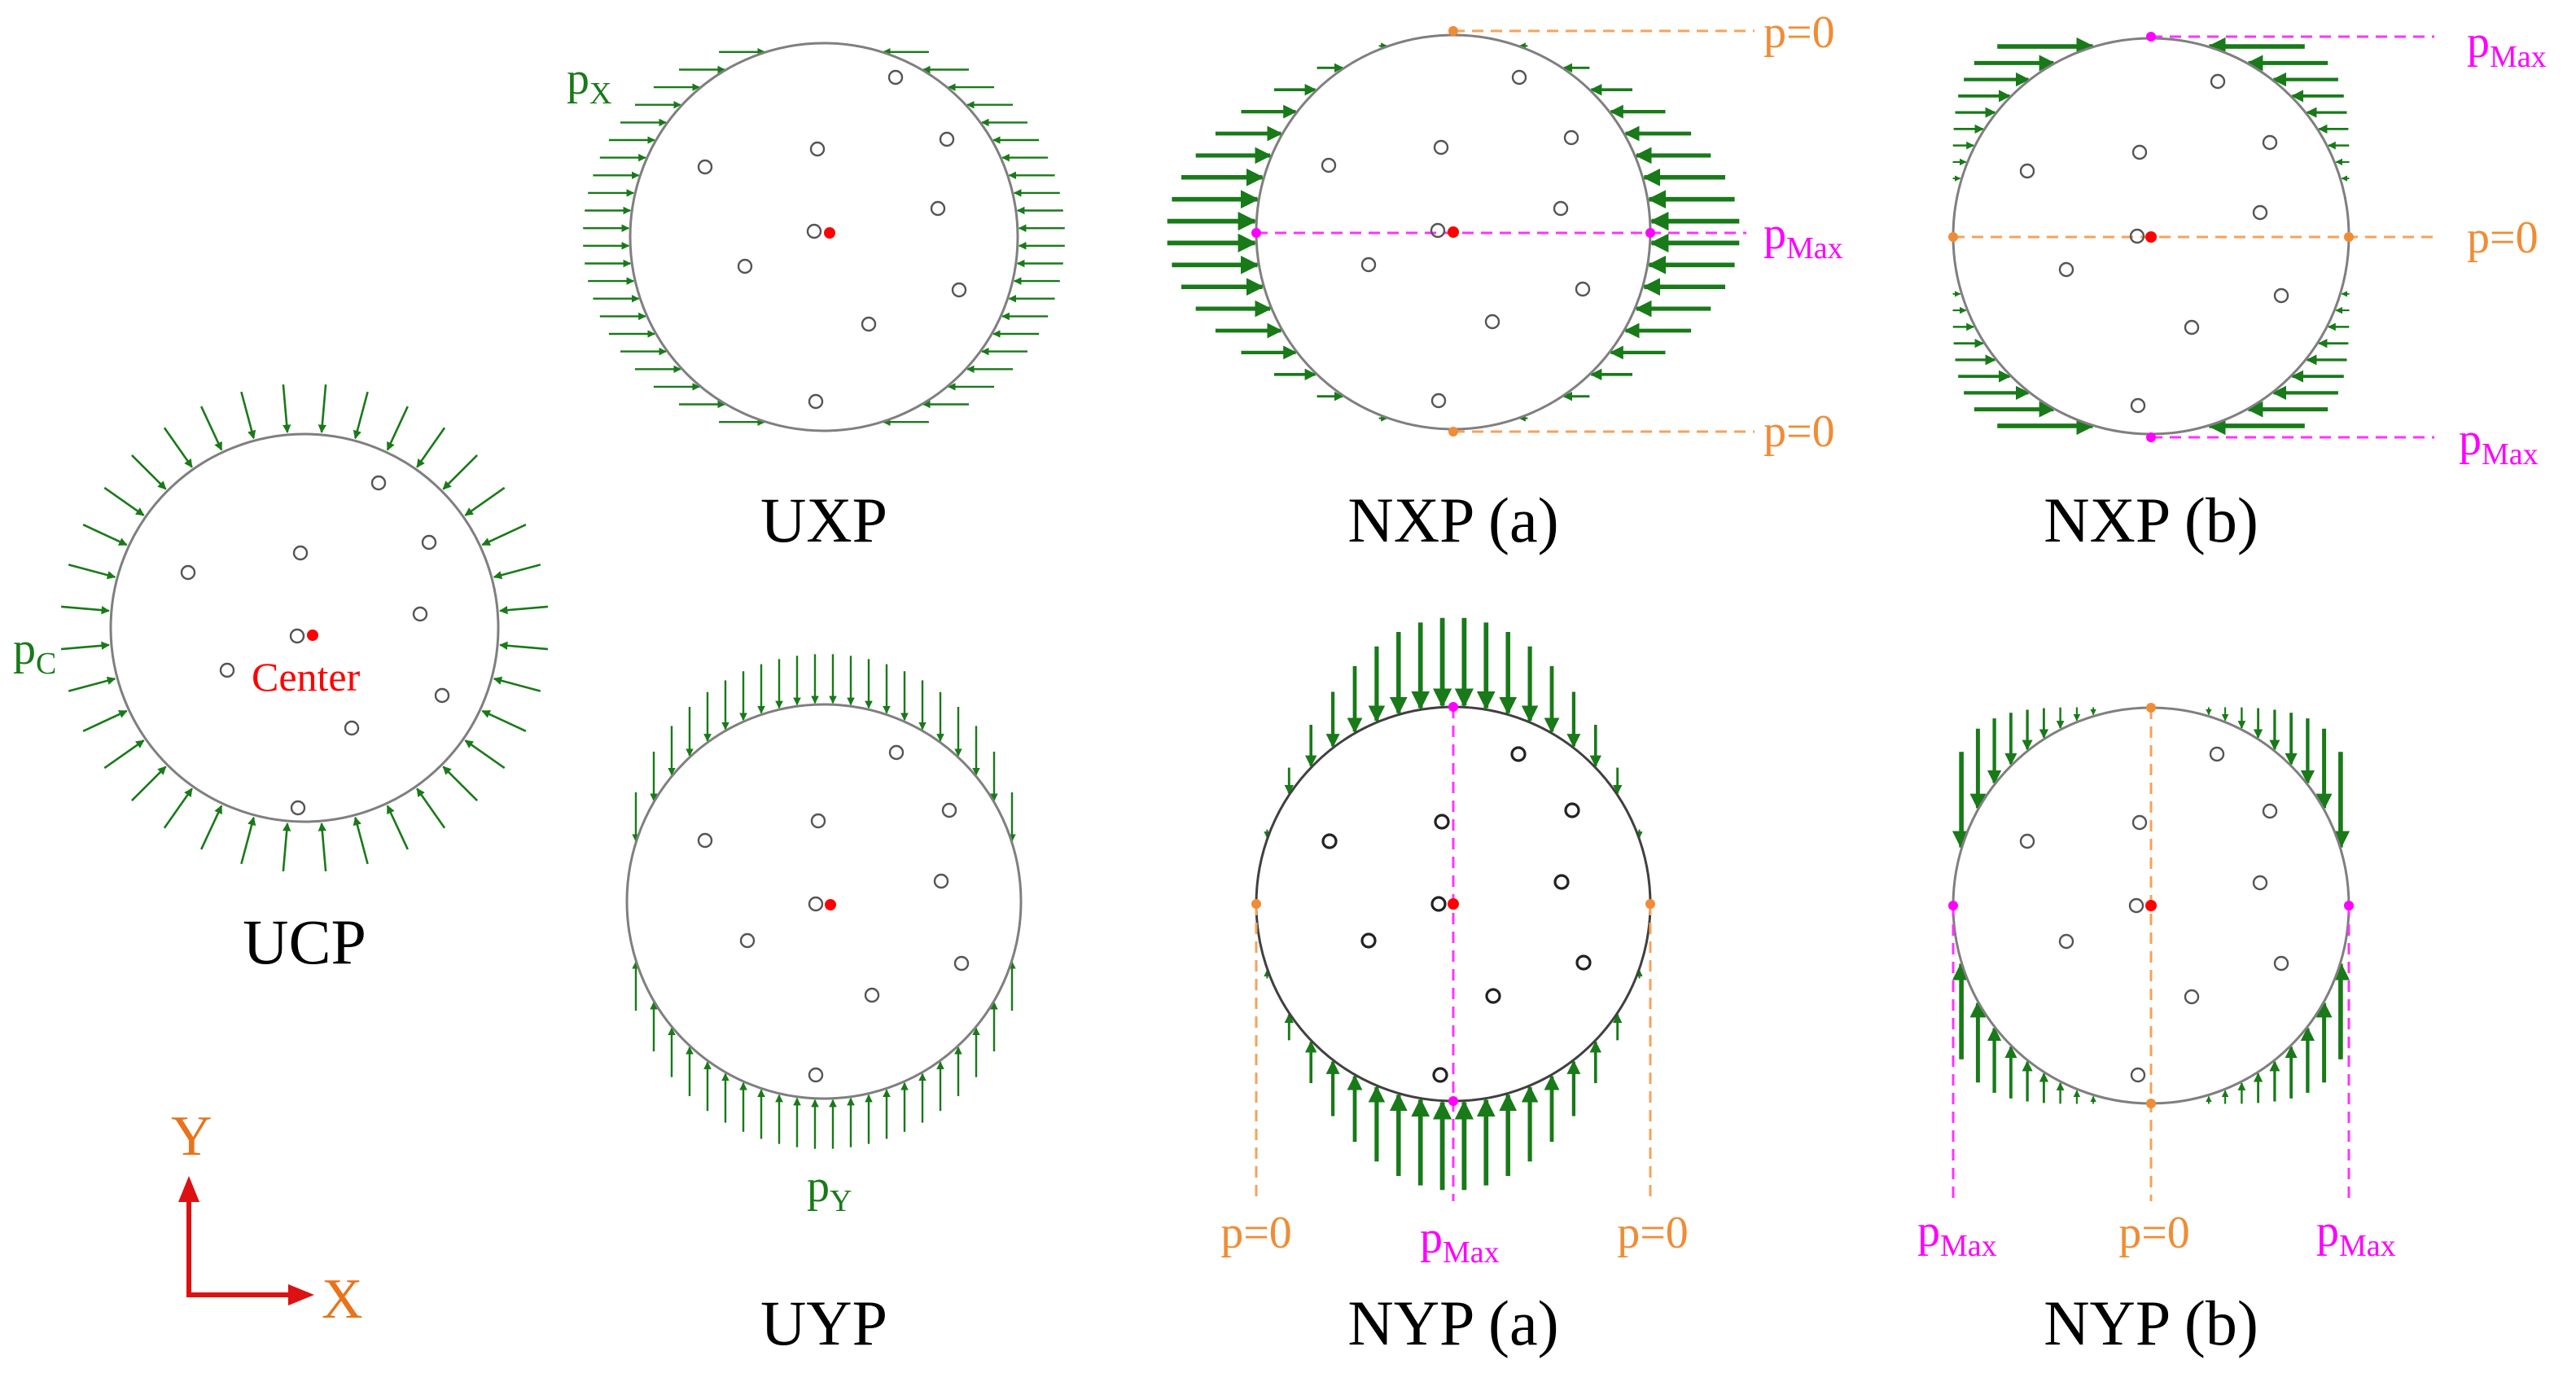 This screenshot has height=1382, width=2576. I want to click on nyp-a-arrows, so click(1453, 904).